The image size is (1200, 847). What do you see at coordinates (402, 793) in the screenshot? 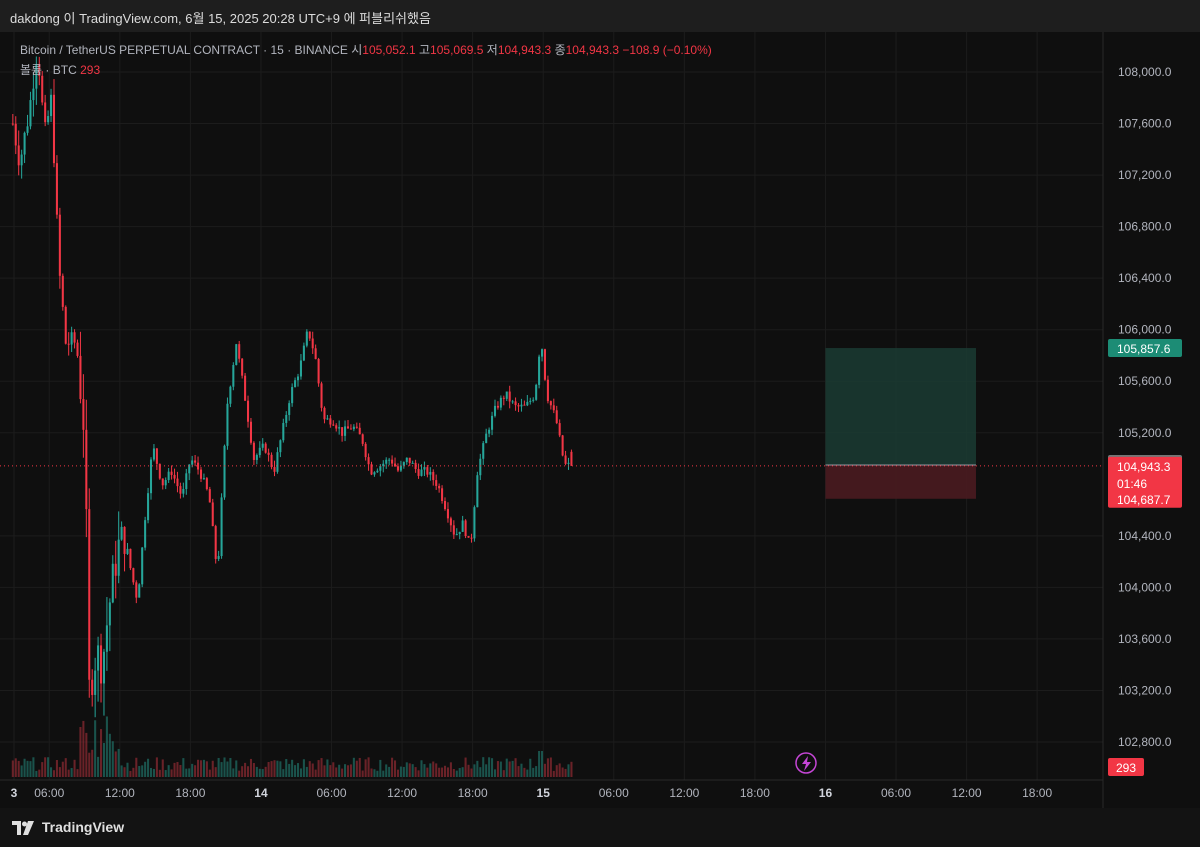
I see `x-tick-label: 12:00` at bounding box center [402, 793].